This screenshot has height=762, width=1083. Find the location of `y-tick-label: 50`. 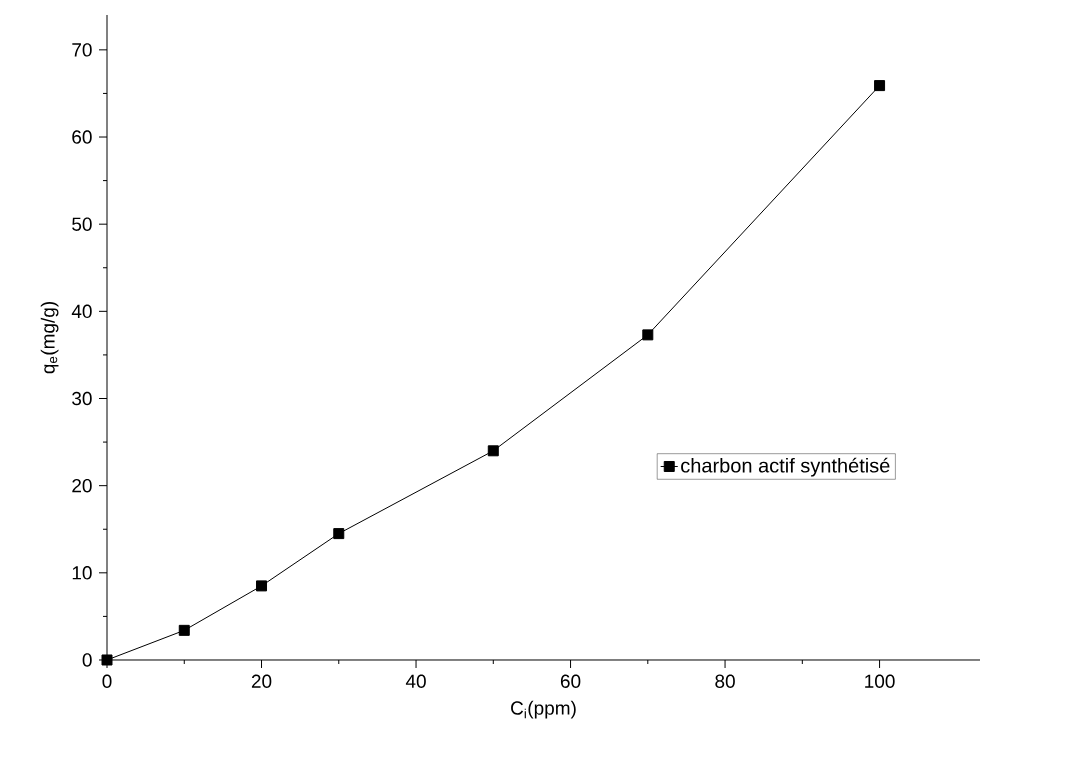

y-tick-label: 50 is located at coordinates (82, 224).